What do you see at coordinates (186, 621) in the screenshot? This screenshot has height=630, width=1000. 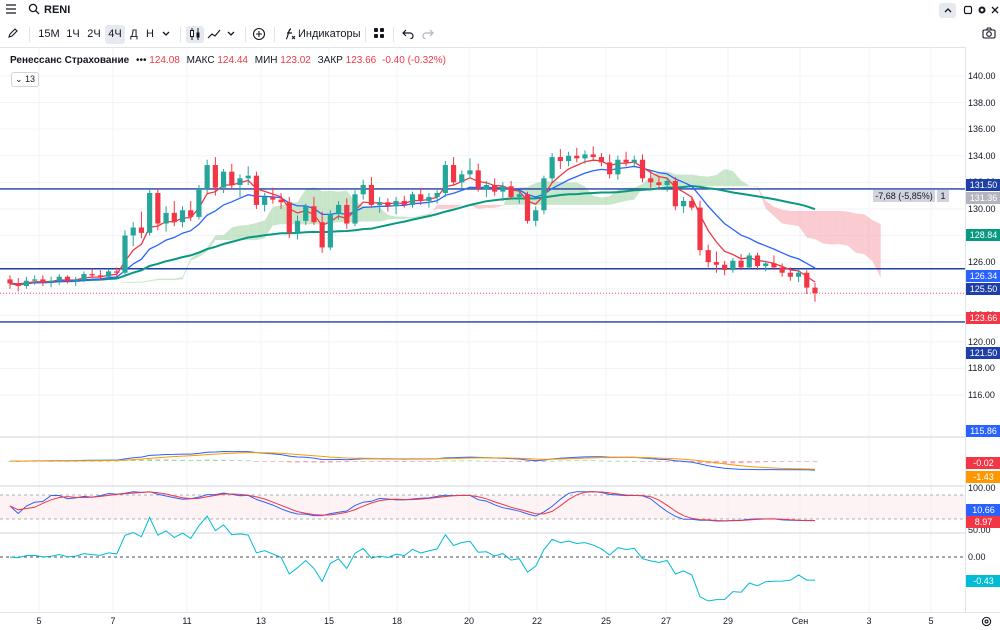 I see `time-label: 11` at bounding box center [186, 621].